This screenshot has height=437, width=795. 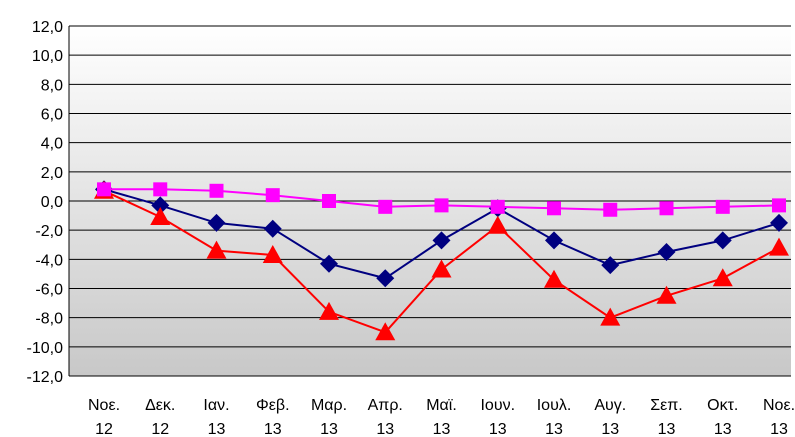 I want to click on y-tick-label: 0,0, so click(x=52, y=202).